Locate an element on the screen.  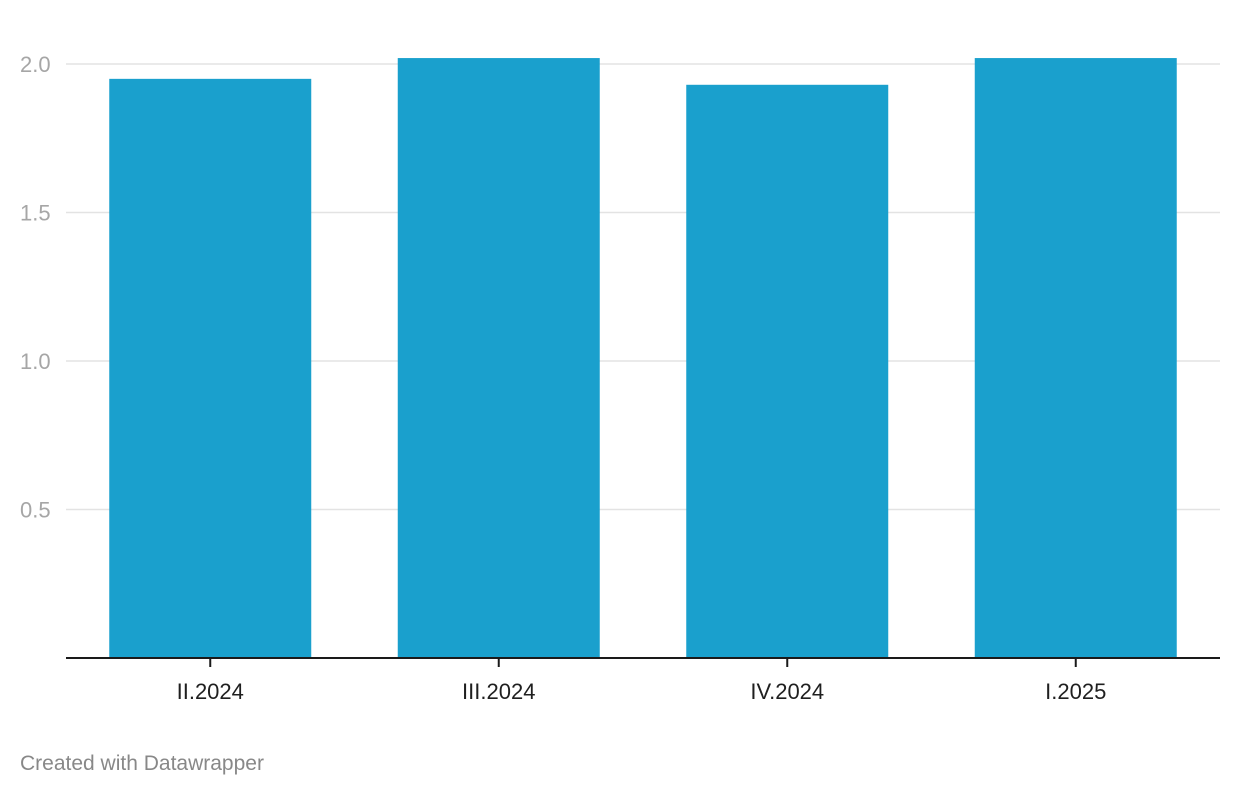
footer-credit: Created with Datawrapper is located at coordinates (142, 763).